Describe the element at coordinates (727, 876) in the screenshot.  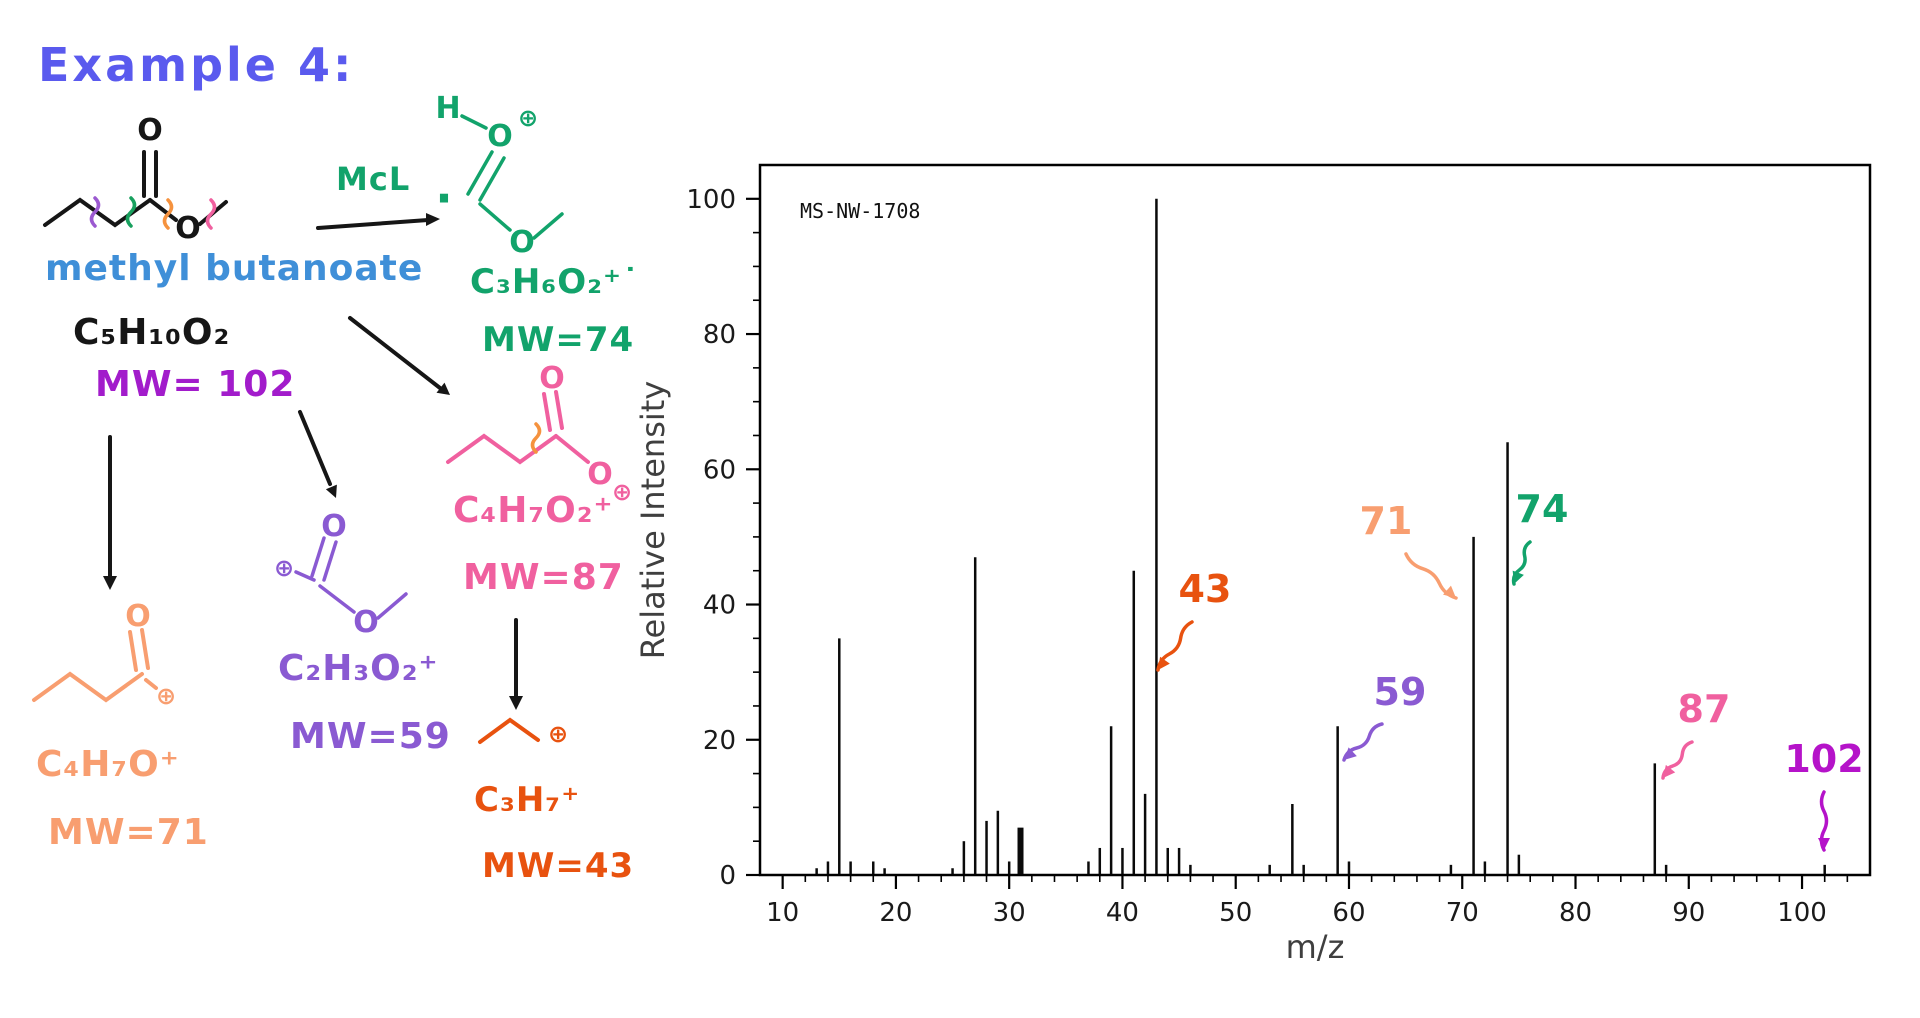
I see `svg-text: 0` at that location.